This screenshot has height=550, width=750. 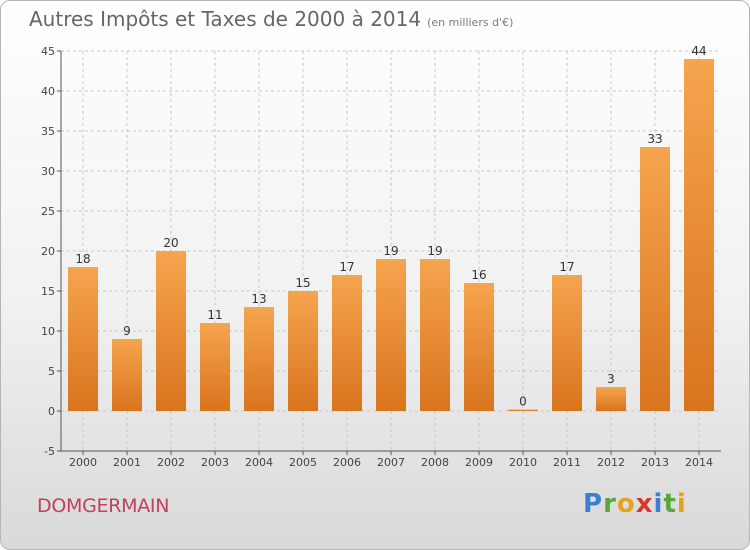 What do you see at coordinates (48, 131) in the screenshot?
I see `y-tick-label: 35` at bounding box center [48, 131].